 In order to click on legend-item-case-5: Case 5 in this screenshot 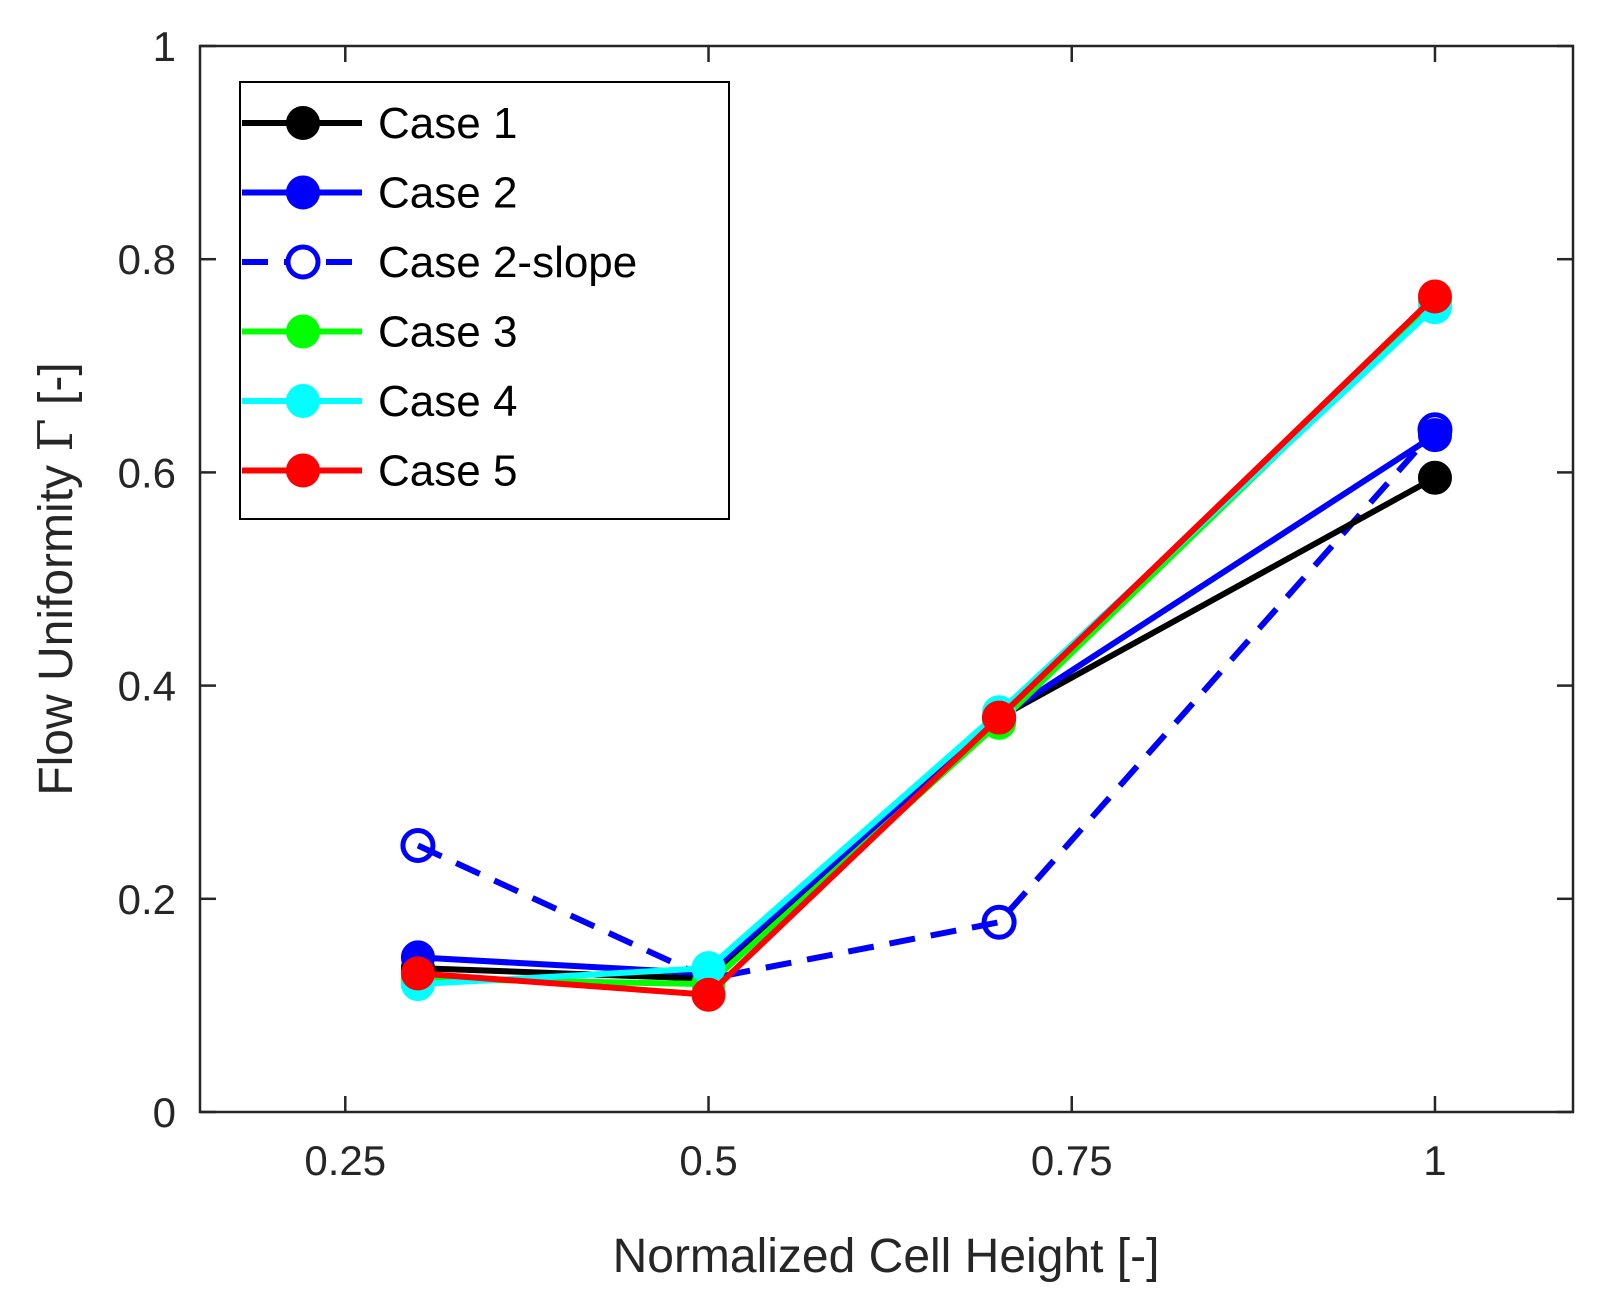, I will do `click(379, 471)`.